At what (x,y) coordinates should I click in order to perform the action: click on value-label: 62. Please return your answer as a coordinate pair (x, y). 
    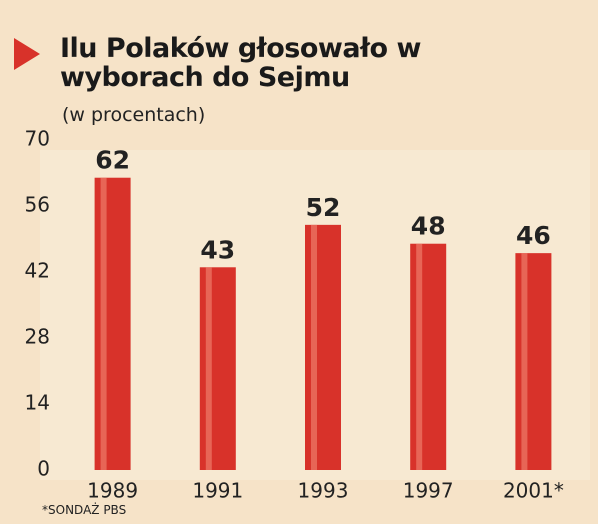
    Looking at the image, I should click on (112, 160).